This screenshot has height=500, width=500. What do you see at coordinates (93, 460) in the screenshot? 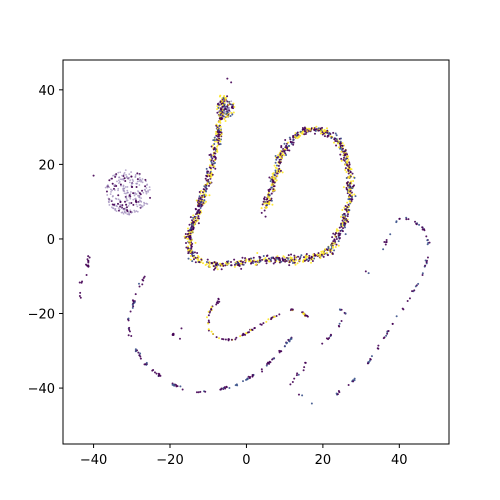
I see `x-tick-label: −40` at bounding box center [93, 460].